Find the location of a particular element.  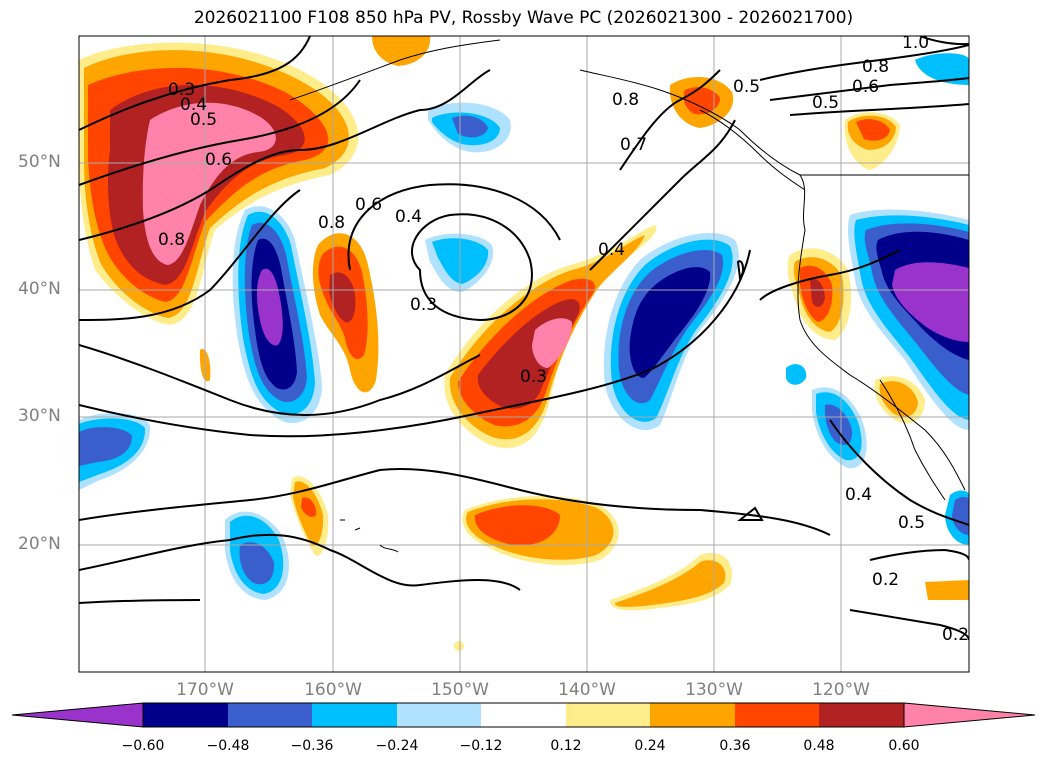

anomaly-negative-166w-south is located at coordinates (257, 555).